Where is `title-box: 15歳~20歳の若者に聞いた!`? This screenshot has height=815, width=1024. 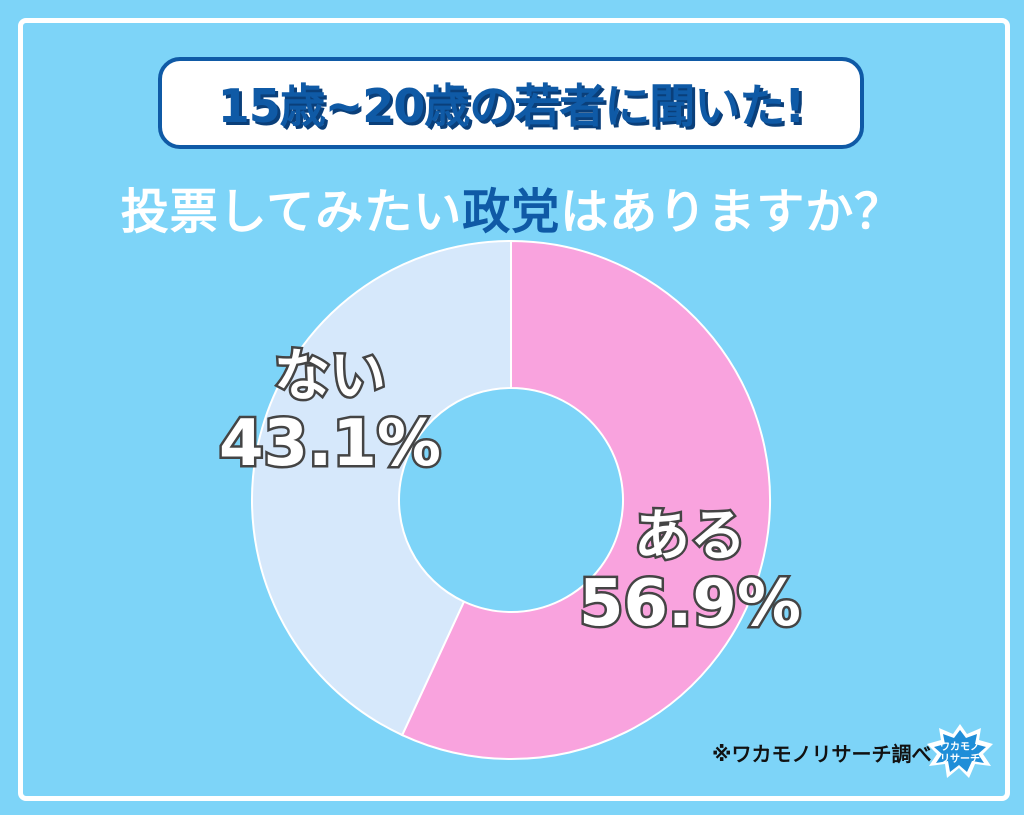
title-box: 15歳~20歳の若者に聞いた! is located at coordinates (511, 103).